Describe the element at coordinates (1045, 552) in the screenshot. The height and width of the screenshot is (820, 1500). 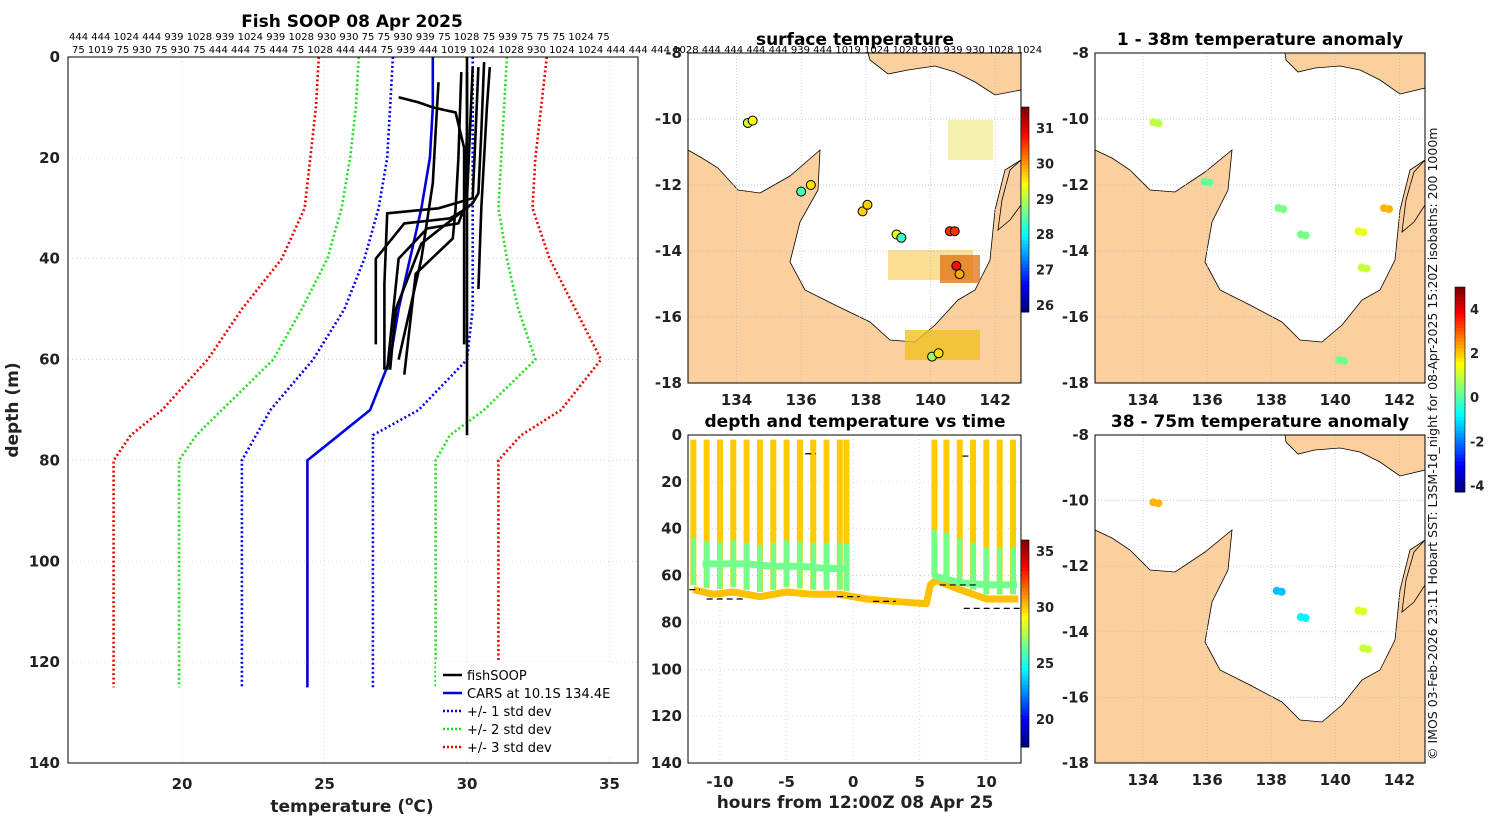
I see `time-cbar-tick: 35` at that location.